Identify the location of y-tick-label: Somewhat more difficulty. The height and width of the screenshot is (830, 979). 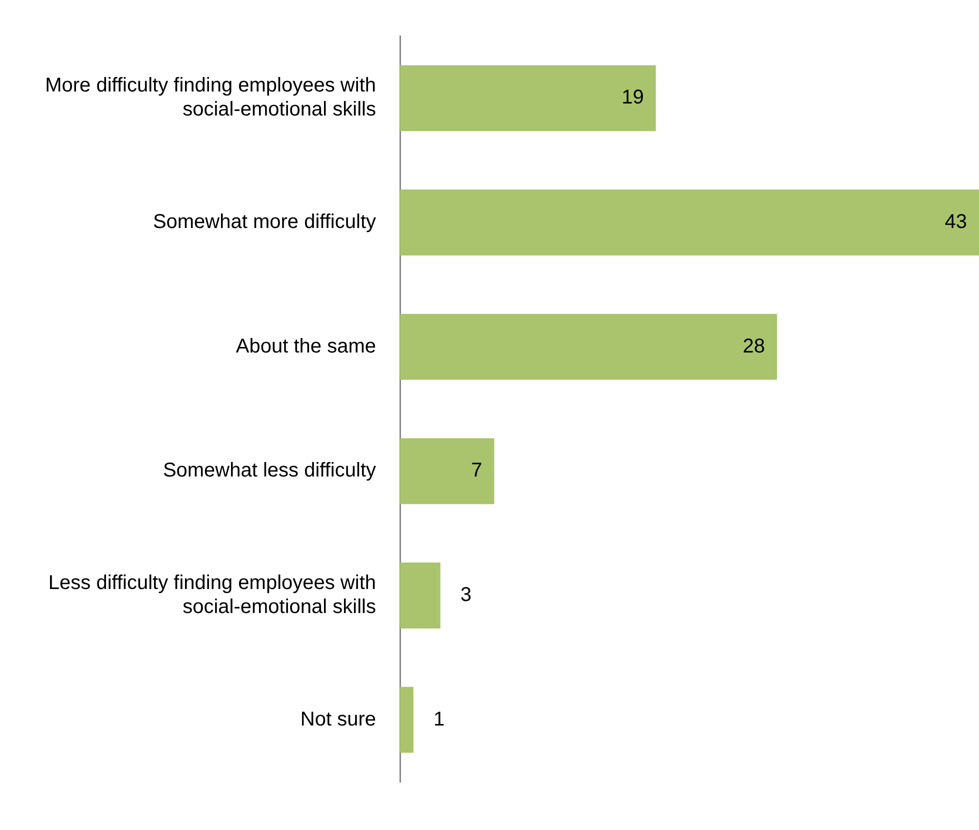
(264, 222).